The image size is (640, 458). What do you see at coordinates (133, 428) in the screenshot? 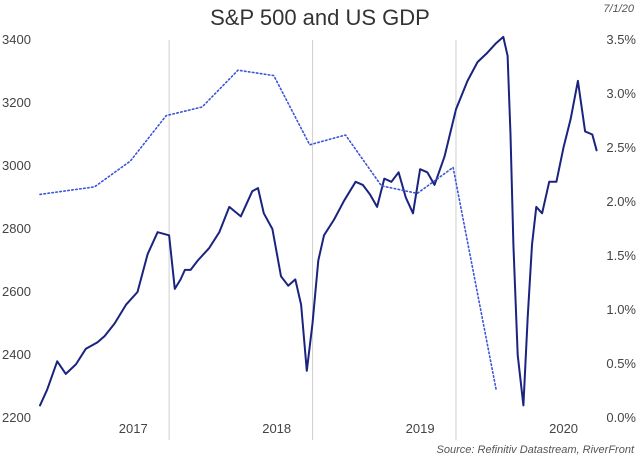
I see `x-tick-label-2017: 2017` at bounding box center [133, 428].